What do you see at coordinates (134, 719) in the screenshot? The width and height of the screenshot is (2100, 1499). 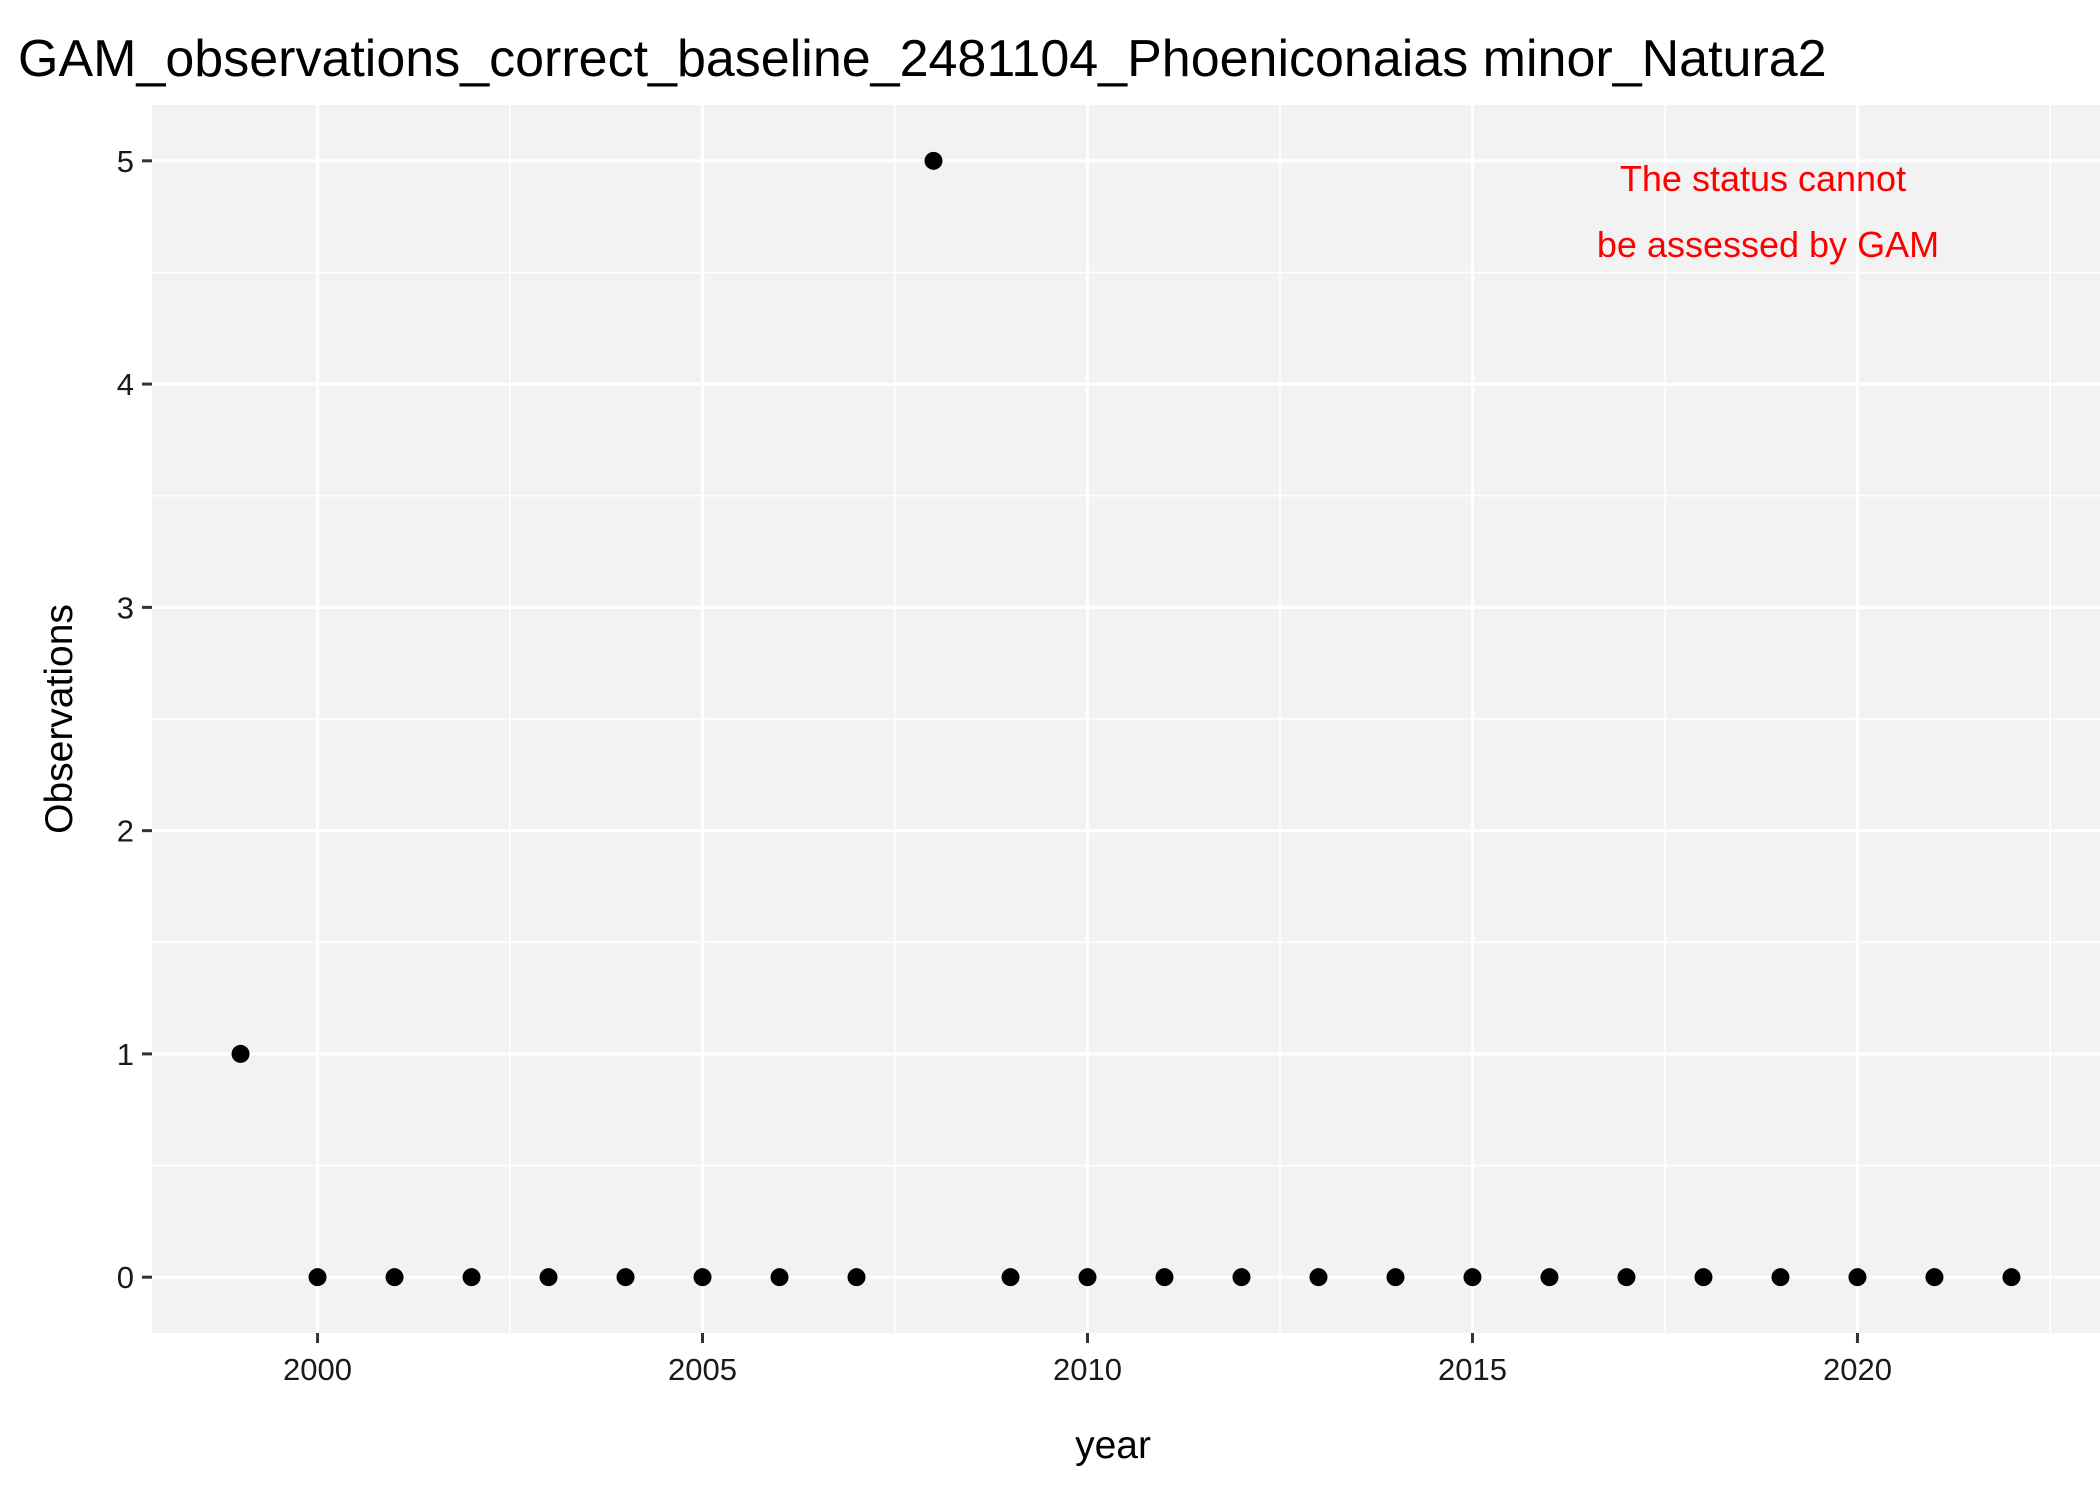 I see `y-axis: 0 1 2 3 4 5` at bounding box center [134, 719].